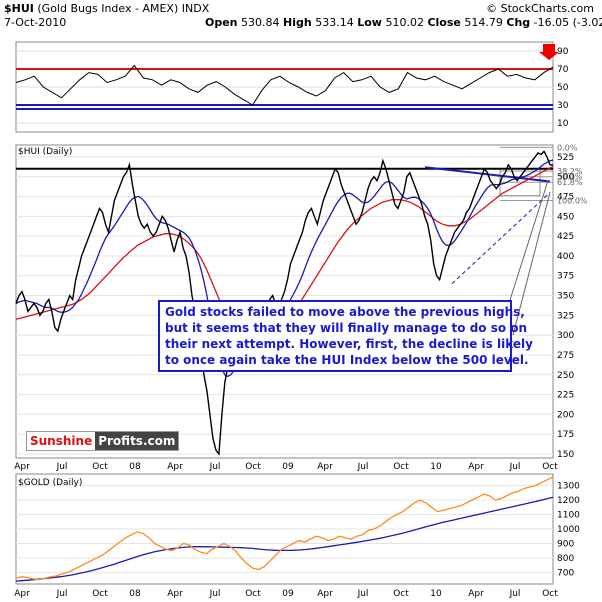 The width and height of the screenshot is (602, 602). Describe the element at coordinates (565, 237) in the screenshot. I see `hui-tick-label: 425` at that location.